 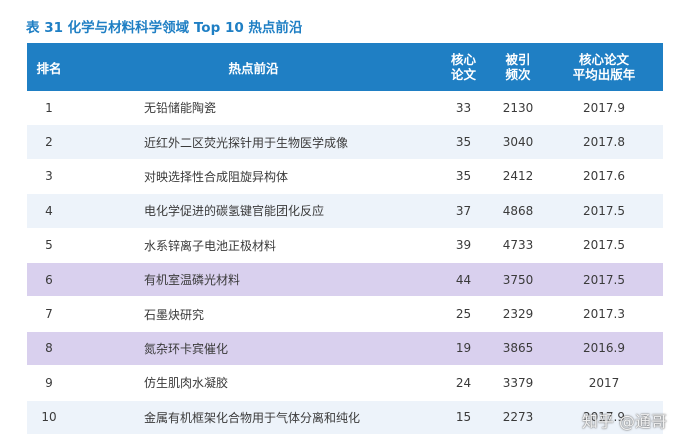 What do you see at coordinates (604, 176) in the screenshot?
I see `cell-mean-year: 2017.6` at bounding box center [604, 176].